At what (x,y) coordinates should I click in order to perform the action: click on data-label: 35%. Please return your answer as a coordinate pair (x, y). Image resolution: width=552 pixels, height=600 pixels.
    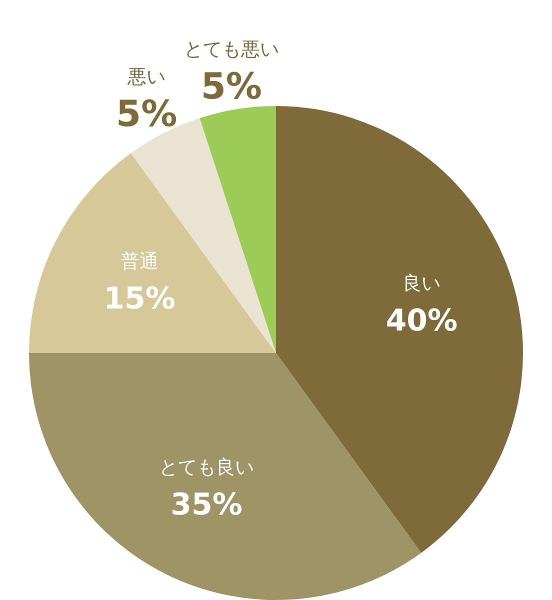
    Looking at the image, I should click on (206, 504).